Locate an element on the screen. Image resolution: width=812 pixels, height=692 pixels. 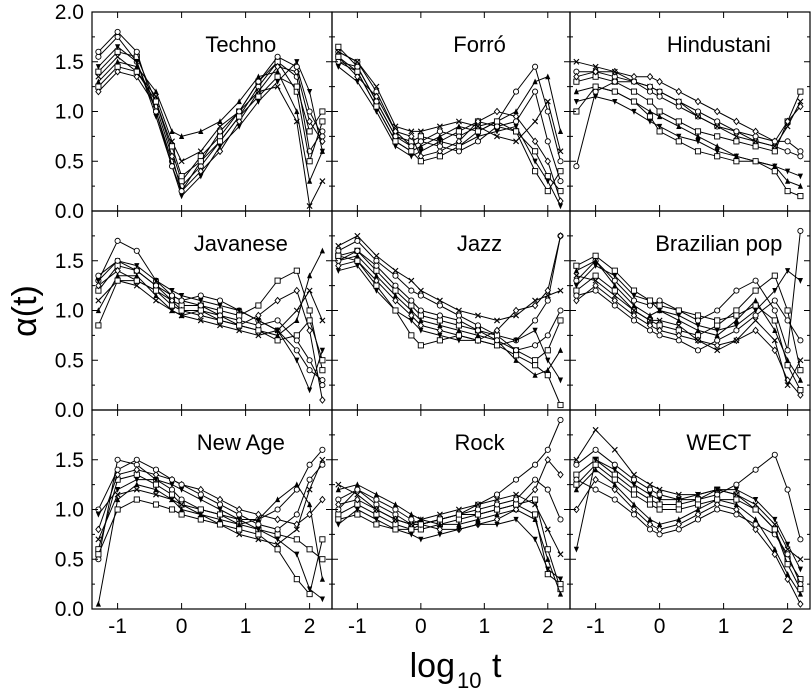
panel-plot-area is located at coordinates (688, 129).